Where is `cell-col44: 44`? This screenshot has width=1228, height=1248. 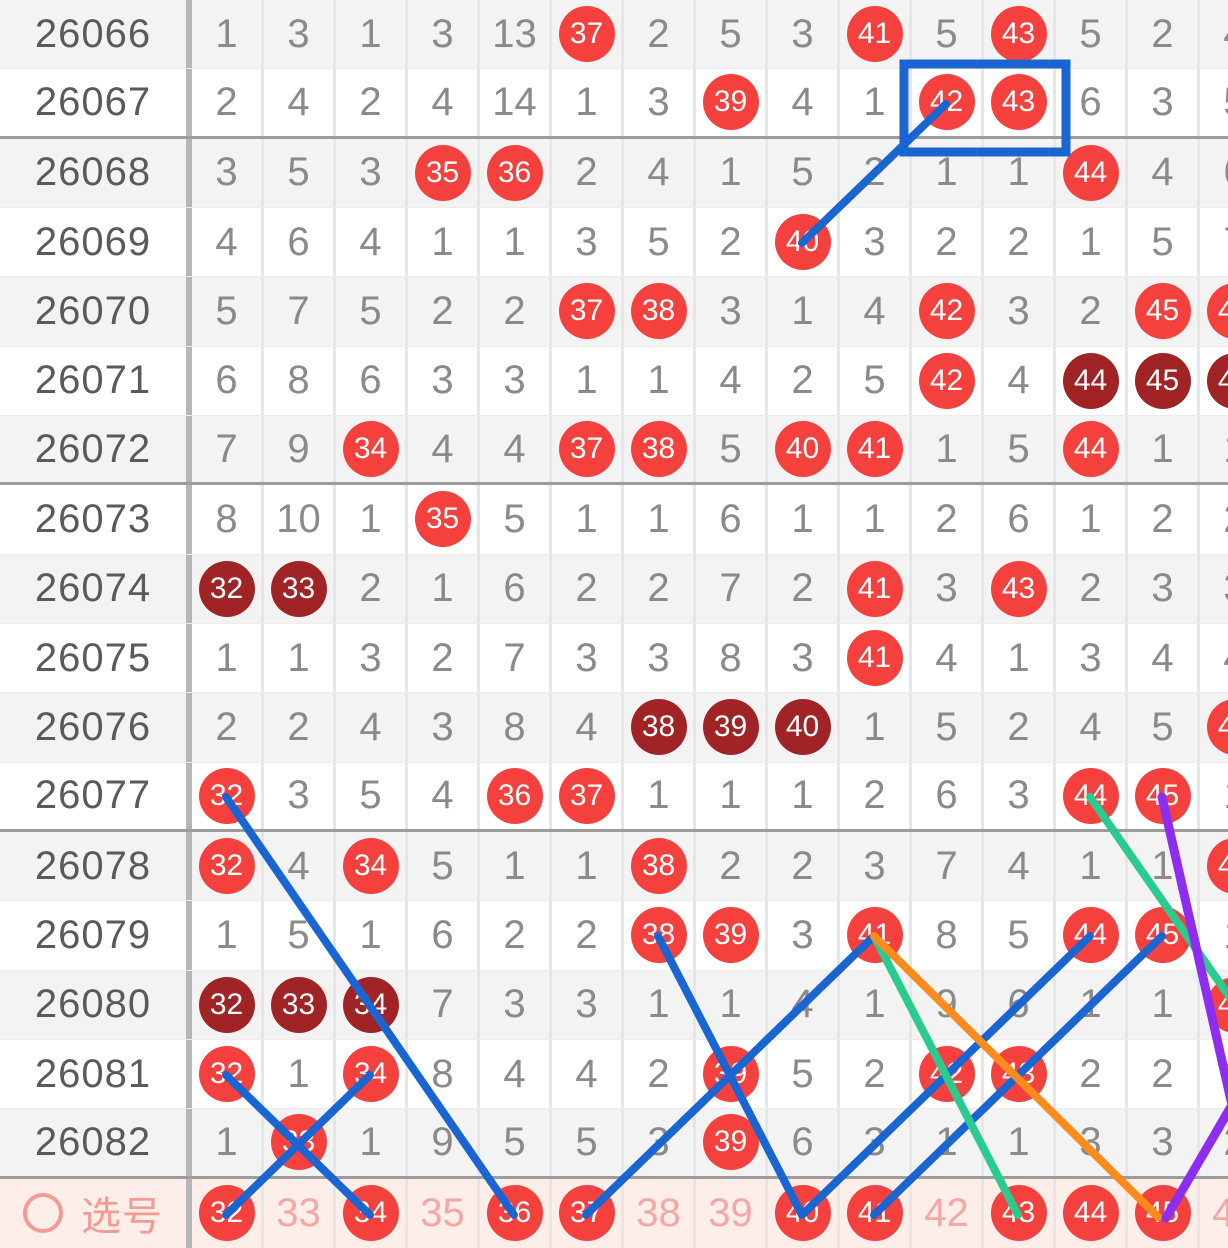 cell-col44: 44 is located at coordinates (1092, 1213).